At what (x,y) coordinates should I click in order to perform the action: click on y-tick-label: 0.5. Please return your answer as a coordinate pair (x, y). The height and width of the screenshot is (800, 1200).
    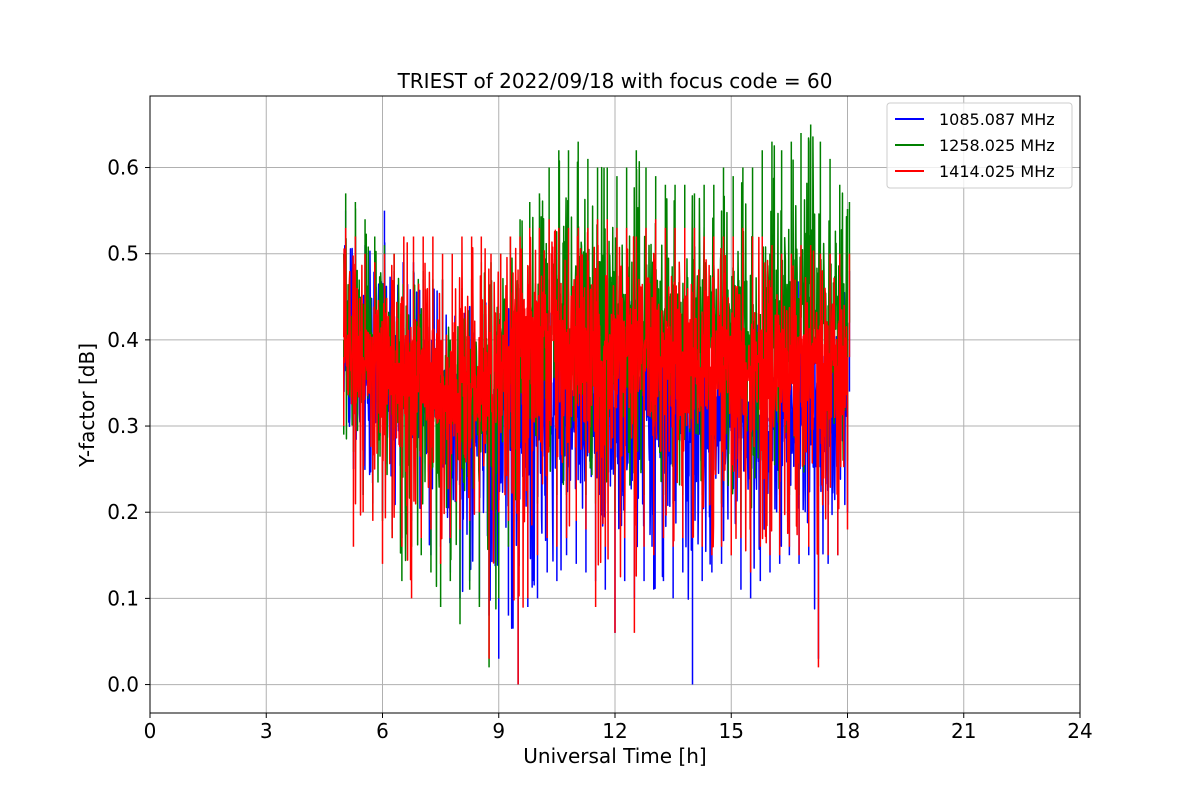
    Looking at the image, I should click on (123, 254).